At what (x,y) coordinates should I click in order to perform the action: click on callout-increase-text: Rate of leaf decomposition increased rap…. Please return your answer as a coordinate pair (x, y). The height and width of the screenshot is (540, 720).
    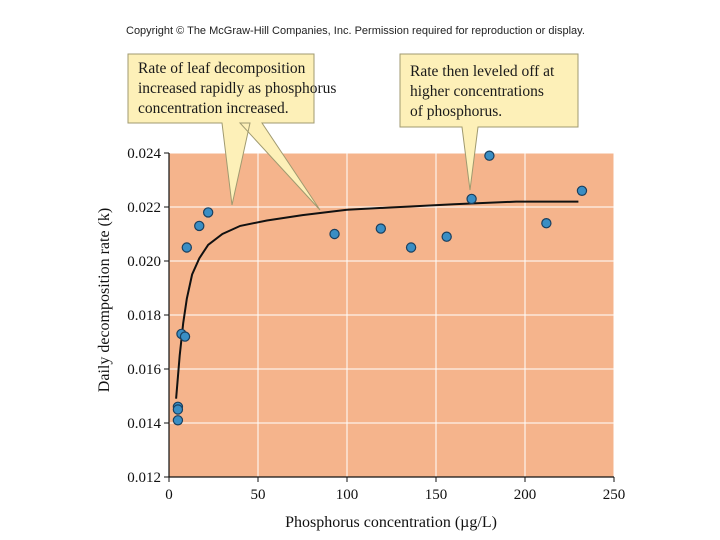
    Looking at the image, I should click on (239, 88).